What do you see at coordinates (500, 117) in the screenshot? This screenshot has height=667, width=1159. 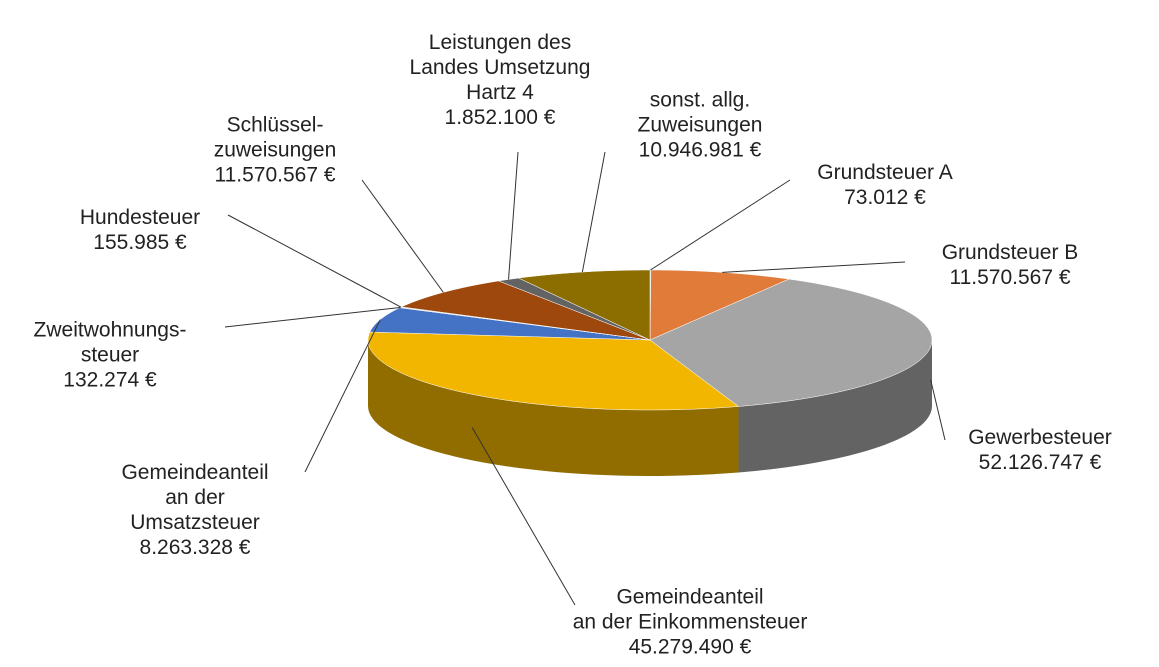 I see `value-label: 1.852.100 €` at bounding box center [500, 117].